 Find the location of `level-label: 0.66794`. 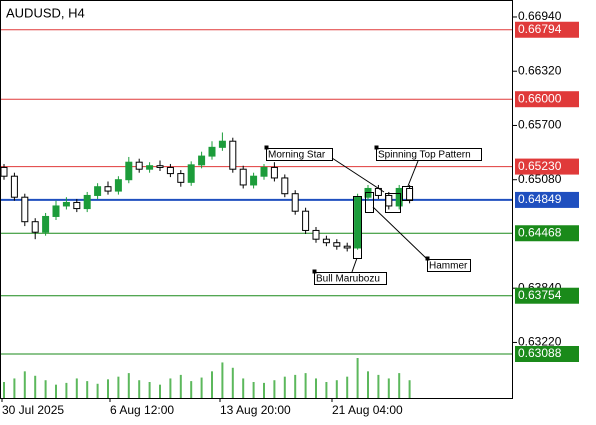

level-label: 0.66794 is located at coordinates (540, 29).